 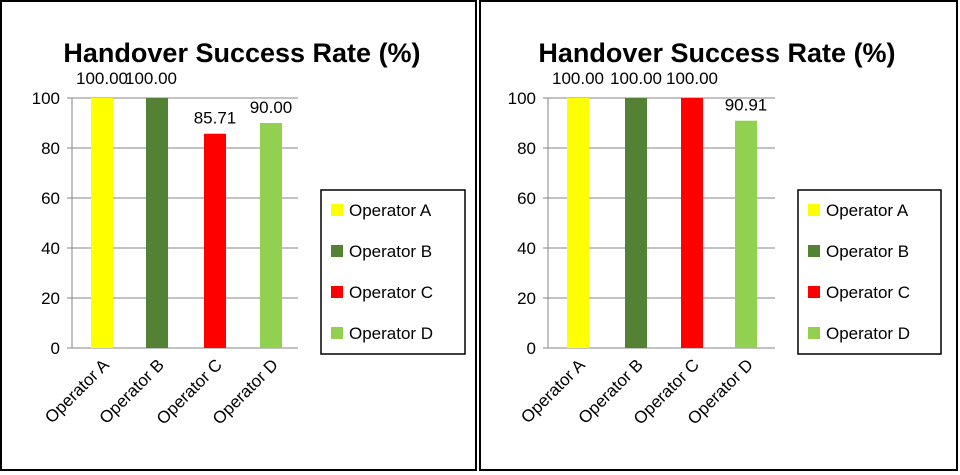 I want to click on data-label: 90.00, so click(x=271, y=107).